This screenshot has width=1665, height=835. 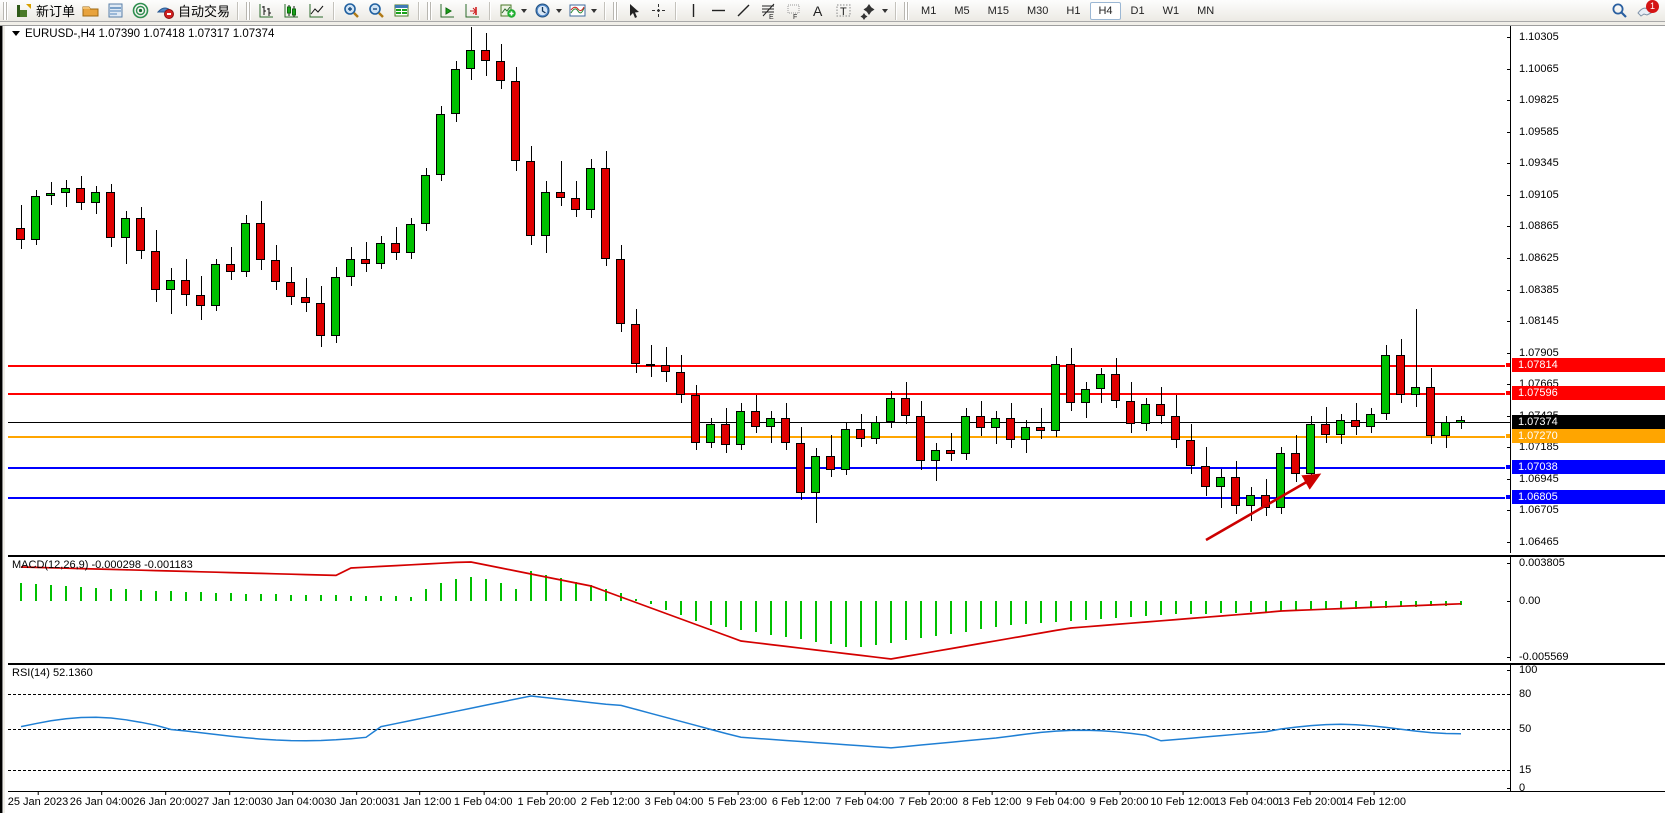 I want to click on alerts-button: 1, so click(x=1645, y=10).